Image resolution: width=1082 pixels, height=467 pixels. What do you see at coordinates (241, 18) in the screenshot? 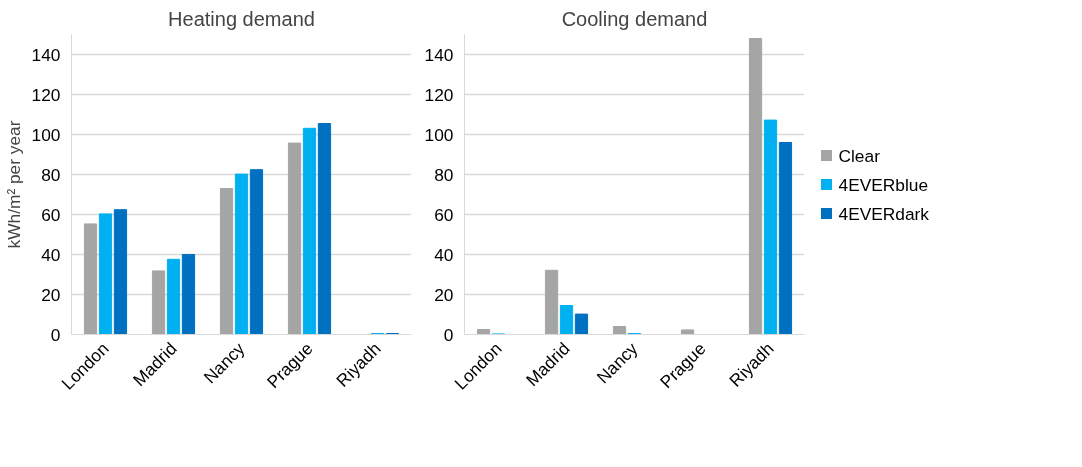
I see `chart-title: Heating demand` at bounding box center [241, 18].